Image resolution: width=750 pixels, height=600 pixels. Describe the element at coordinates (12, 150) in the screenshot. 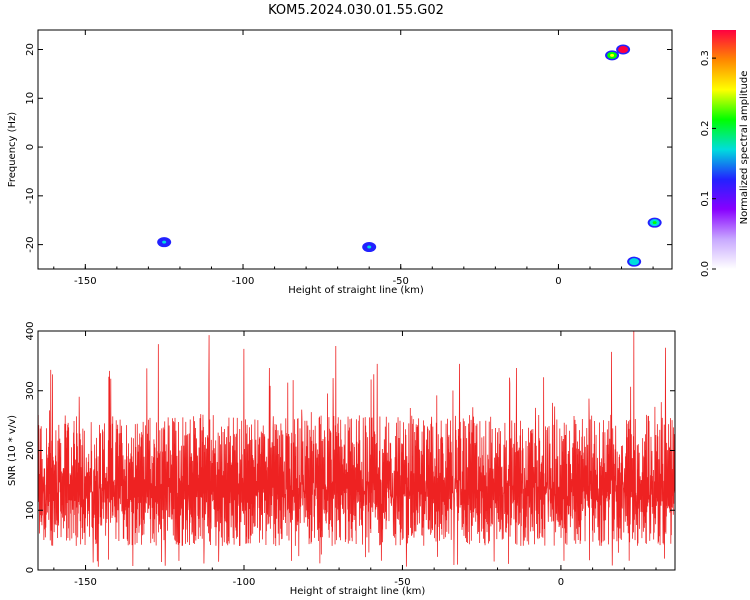

I see `heatmap-ylabel: Frequency (Hz)` at that location.